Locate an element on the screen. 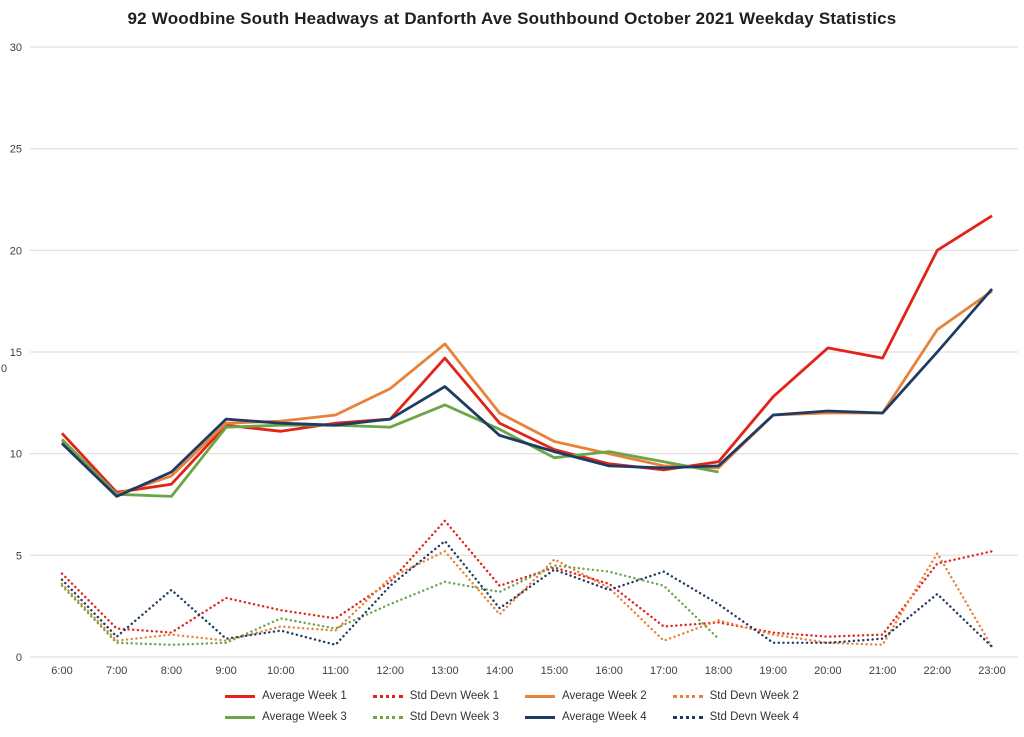 This screenshot has width=1024, height=737. y-axis-title-fragment: 0 is located at coordinates (4, 369).